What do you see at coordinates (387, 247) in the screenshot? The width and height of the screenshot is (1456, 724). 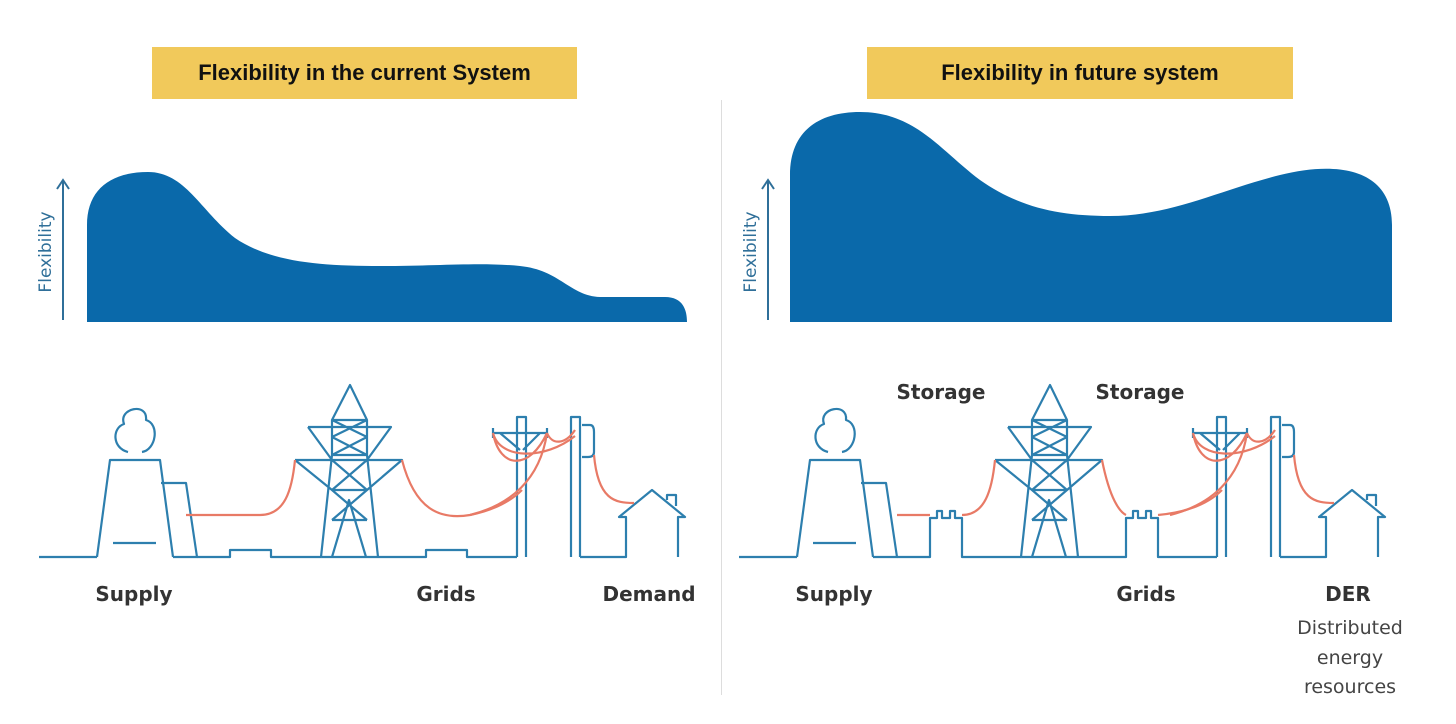 I see `flexibility-area-current` at bounding box center [387, 247].